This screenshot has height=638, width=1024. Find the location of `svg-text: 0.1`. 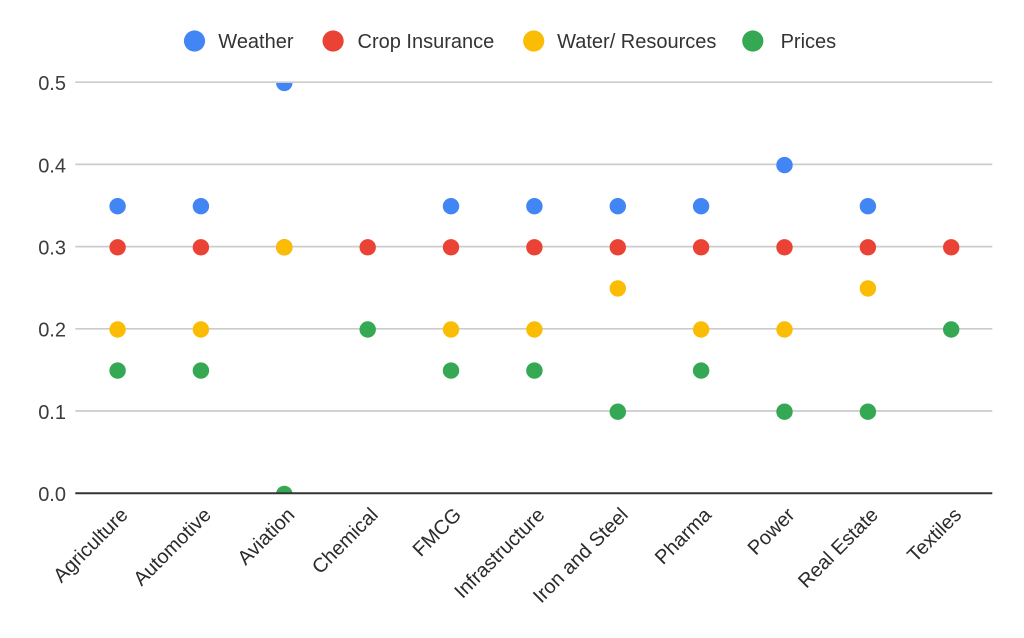

svg-text: 0.1 is located at coordinates (52, 413).